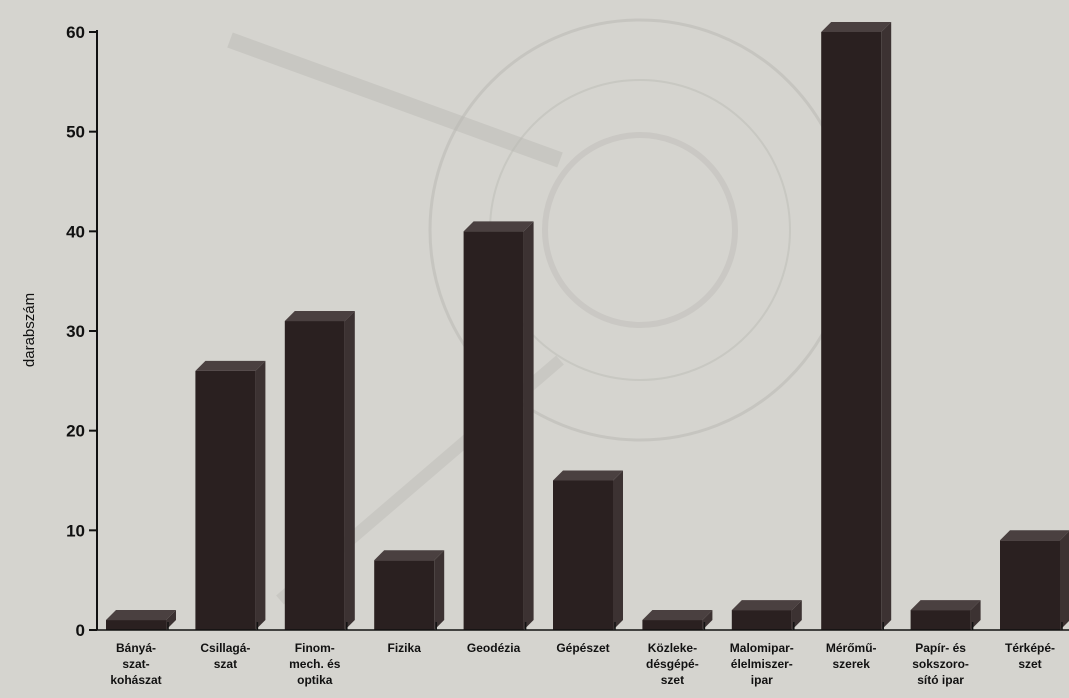 The image size is (1069, 698). I want to click on x-tick-label: Közleke-désgépé-szet, so click(672, 664).